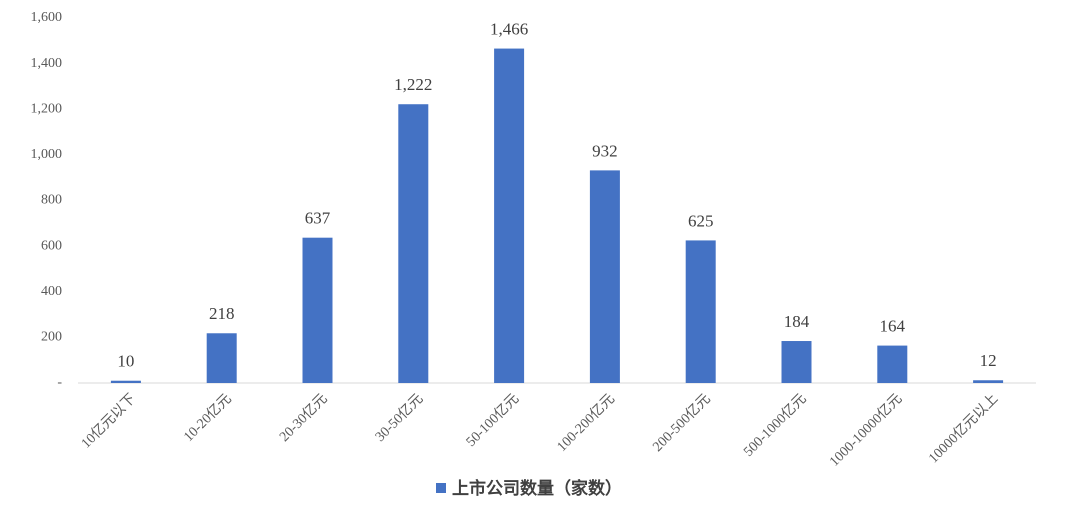 Image resolution: width=1080 pixels, height=512 pixels. What do you see at coordinates (47, 63) in the screenshot?
I see `y-tick-label: 1,400` at bounding box center [47, 63].